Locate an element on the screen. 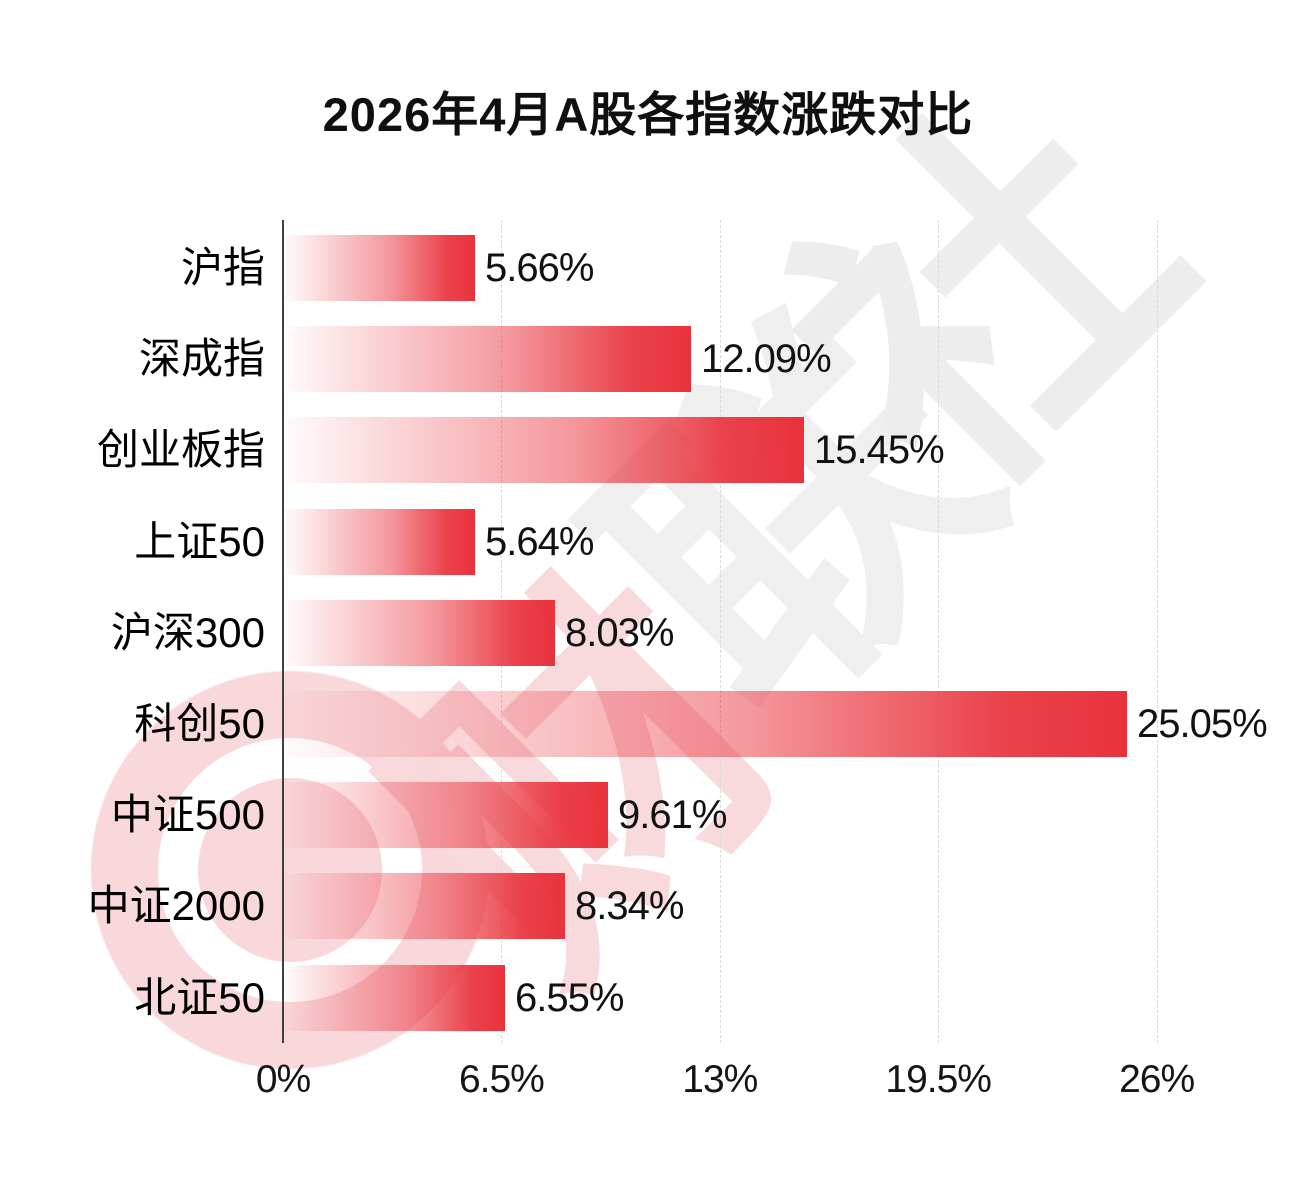 Image resolution: width=1312 pixels, height=1191 pixels. chart-row: 沪指 5.66% is located at coordinates (656, 268).